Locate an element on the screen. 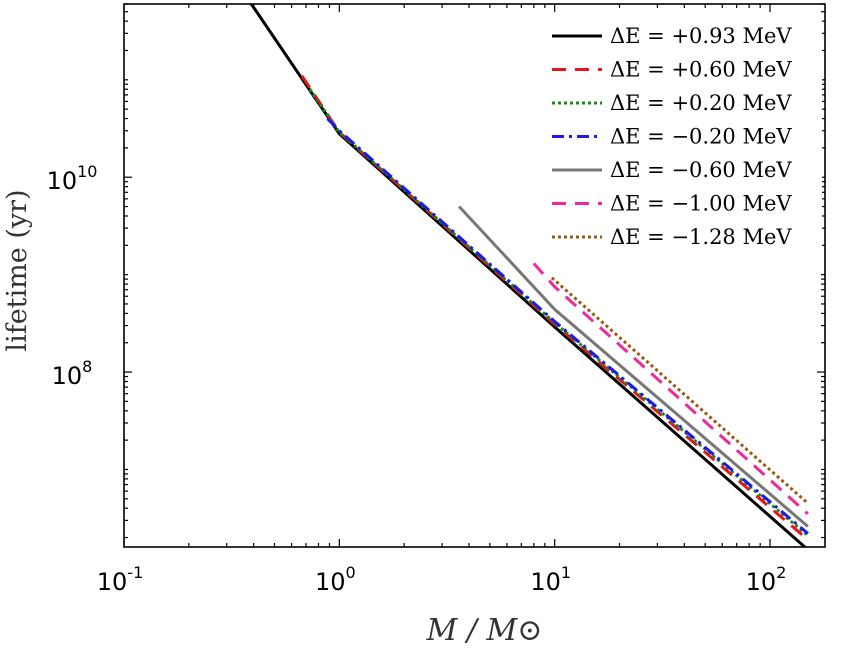  x-tick-label: 10¹ is located at coordinates (550, 579).